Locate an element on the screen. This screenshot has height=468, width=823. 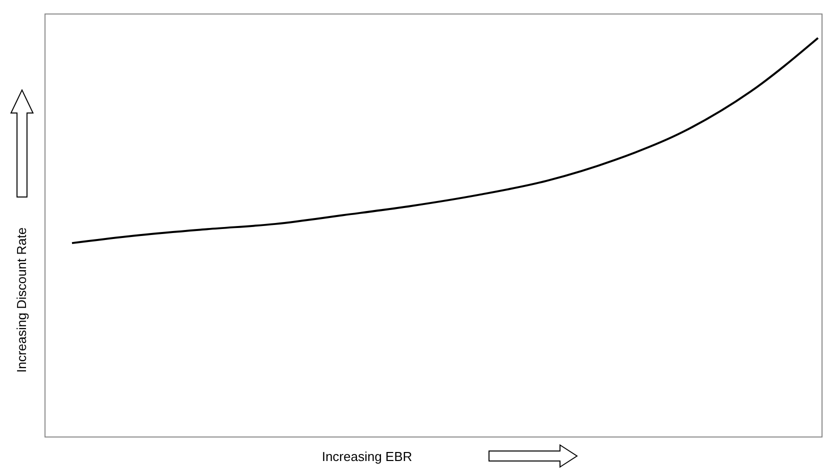
y-axis-title: Increasing Discount Rate is located at coordinates (21, 300).